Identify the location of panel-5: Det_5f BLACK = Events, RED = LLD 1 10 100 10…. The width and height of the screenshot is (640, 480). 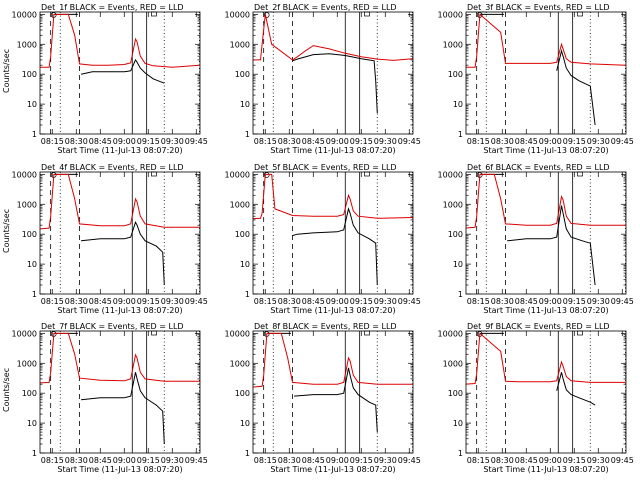
(323, 239).